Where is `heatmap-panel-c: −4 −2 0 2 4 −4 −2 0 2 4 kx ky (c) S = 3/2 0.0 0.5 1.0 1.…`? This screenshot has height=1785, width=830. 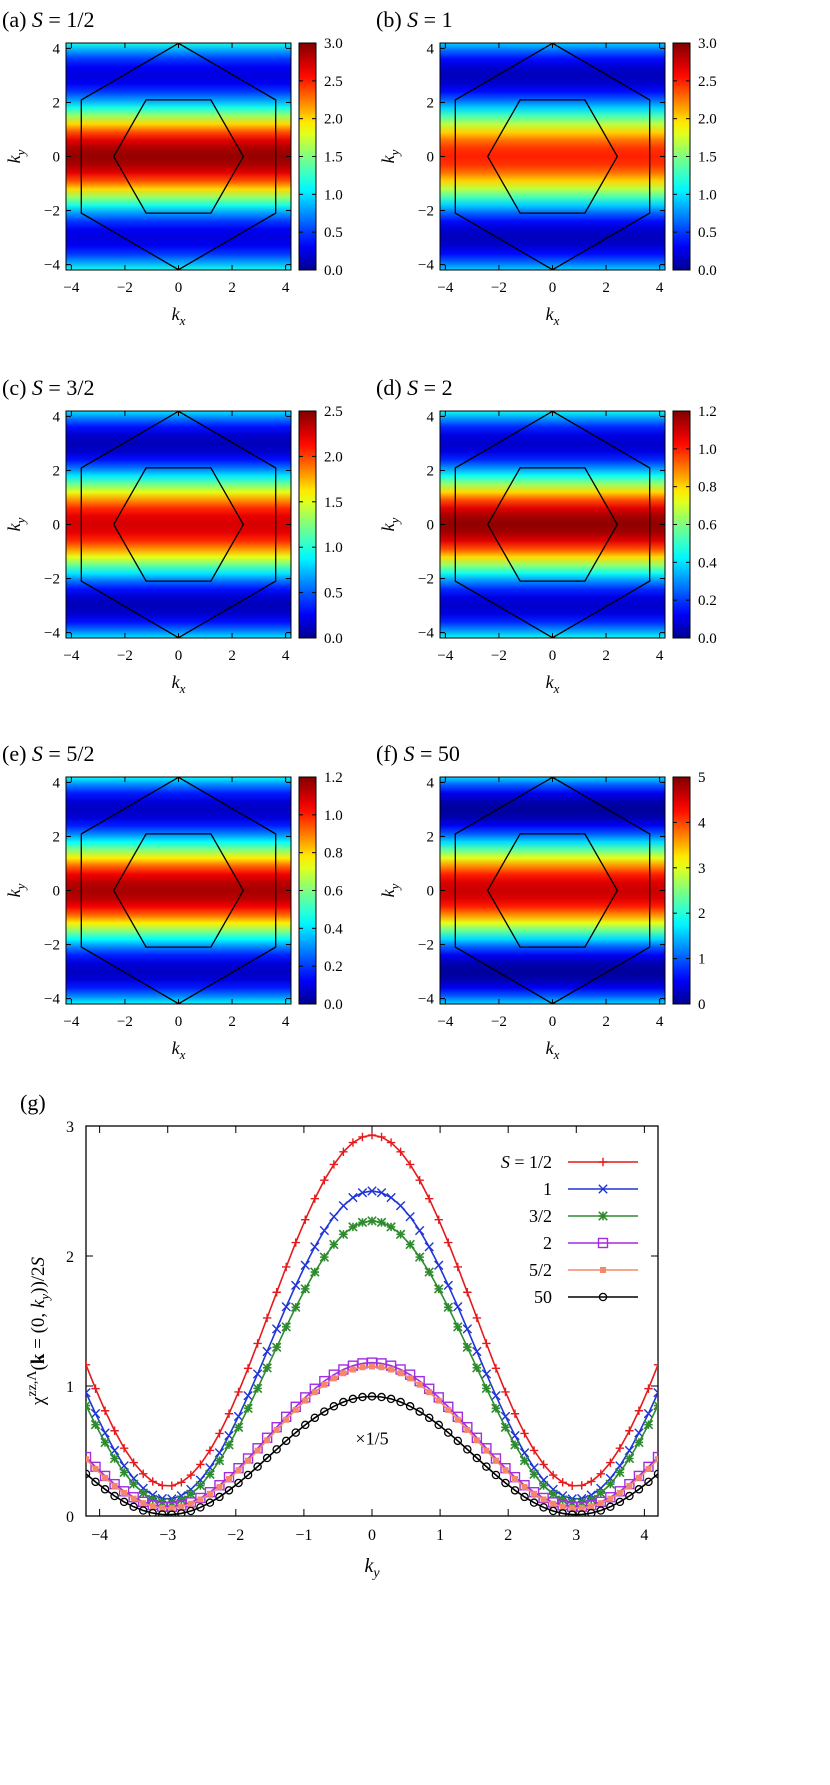
heatmap-panel-c: −4 −2 0 2 4 −4 −2 0 2 4 kx ky (c) S = 3/2 0.0 0.5 1.0 1.… is located at coordinates (172, 535).